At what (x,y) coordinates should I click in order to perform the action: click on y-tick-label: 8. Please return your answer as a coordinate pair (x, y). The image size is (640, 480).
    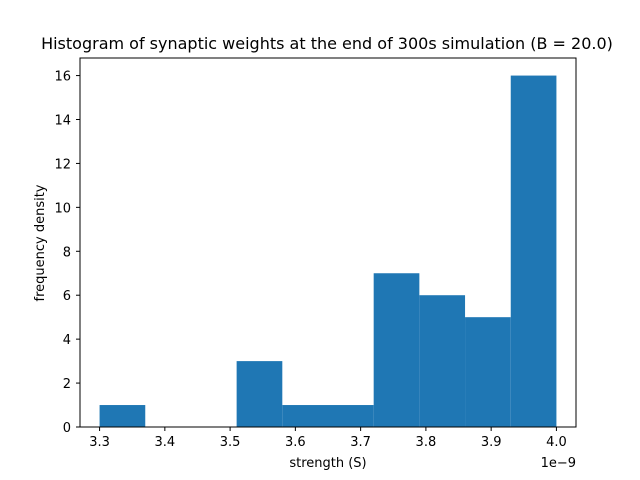
    Looking at the image, I should click on (67, 252).